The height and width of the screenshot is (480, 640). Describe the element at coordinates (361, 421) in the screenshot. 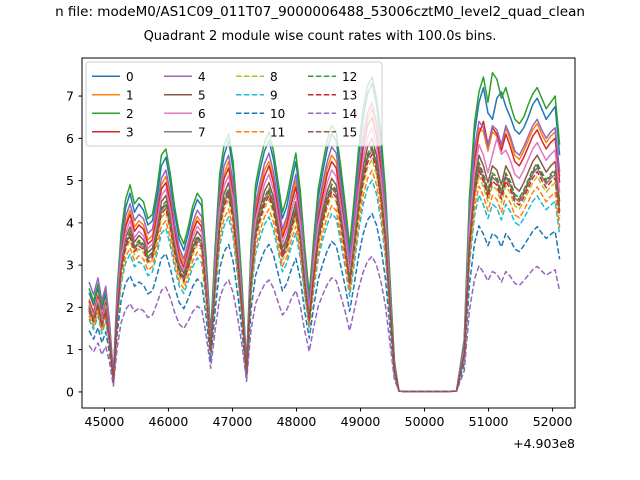

I see `x-tick-label: 49000` at that location.